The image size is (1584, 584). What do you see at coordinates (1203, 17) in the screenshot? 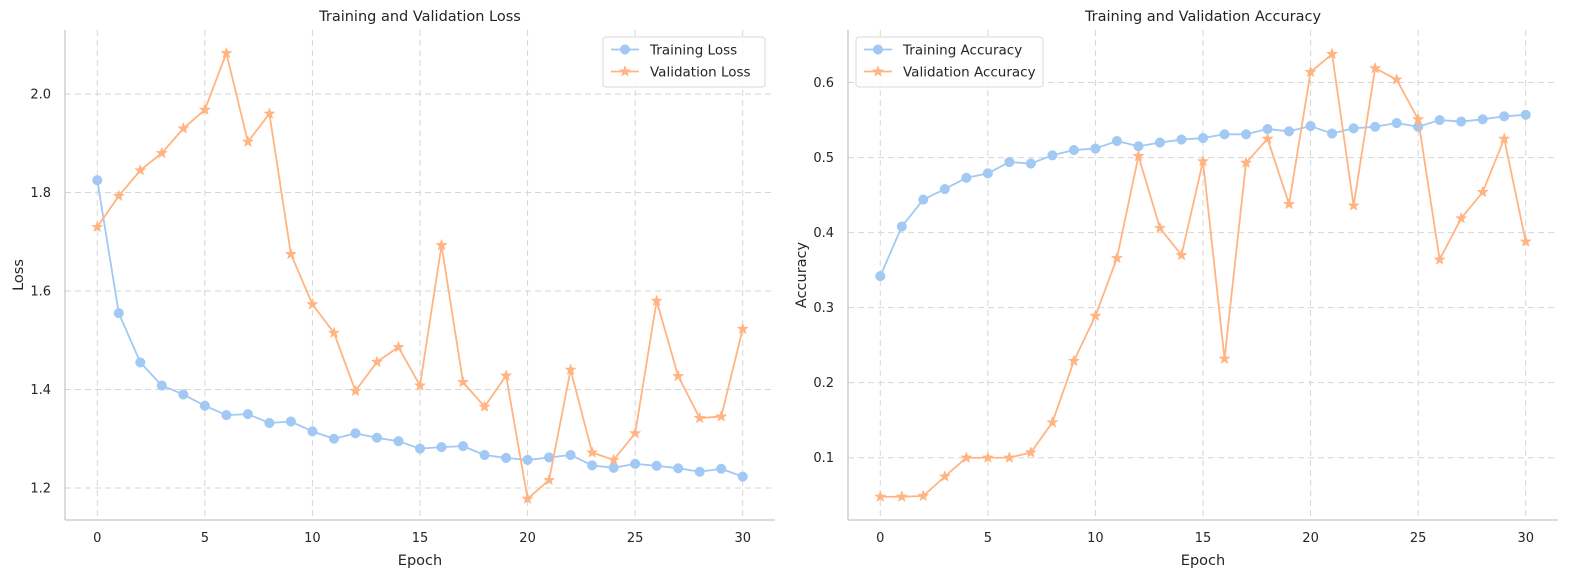
I see `accuracy-chart-title: Training and Validation Accuracy` at bounding box center [1203, 17].